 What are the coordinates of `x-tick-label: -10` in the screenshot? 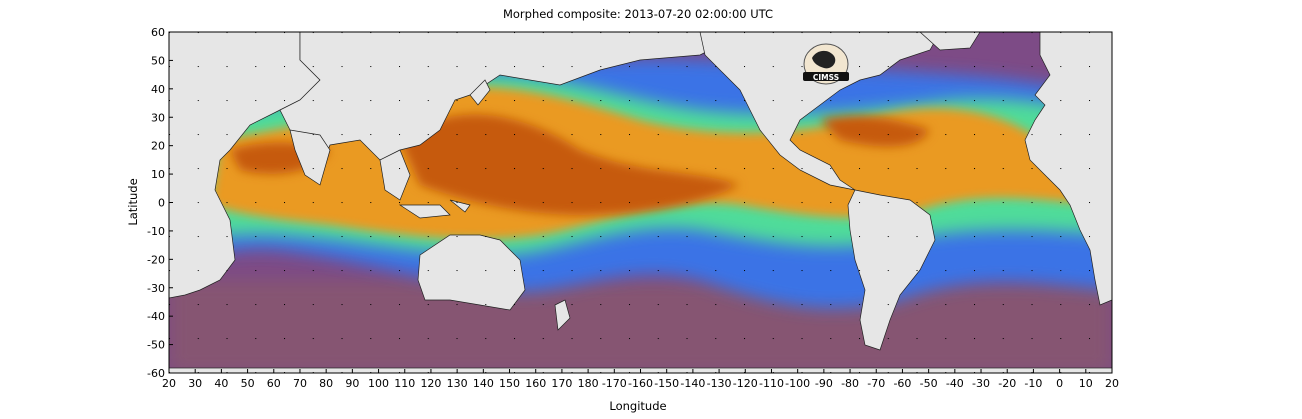 It's located at (1033, 383).